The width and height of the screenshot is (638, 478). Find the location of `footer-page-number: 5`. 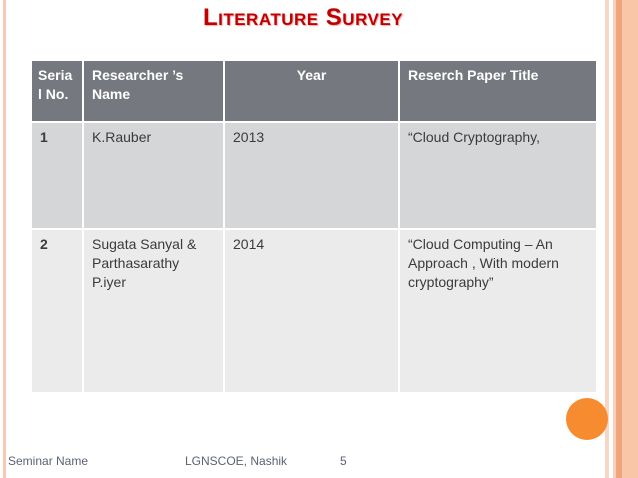

footer-page-number: 5 is located at coordinates (343, 461).